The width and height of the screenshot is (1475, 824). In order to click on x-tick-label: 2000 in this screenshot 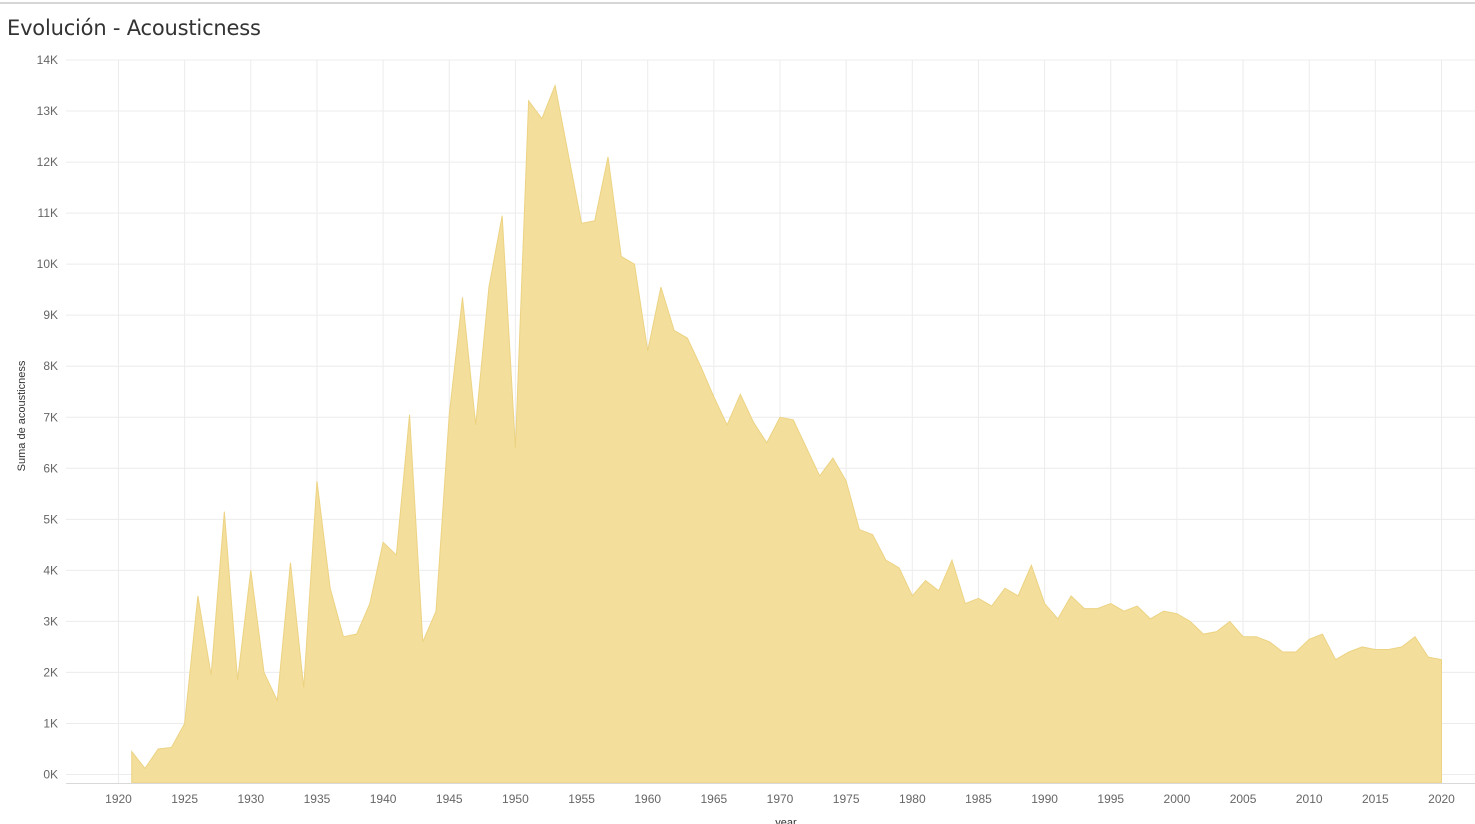, I will do `click(1177, 799)`.